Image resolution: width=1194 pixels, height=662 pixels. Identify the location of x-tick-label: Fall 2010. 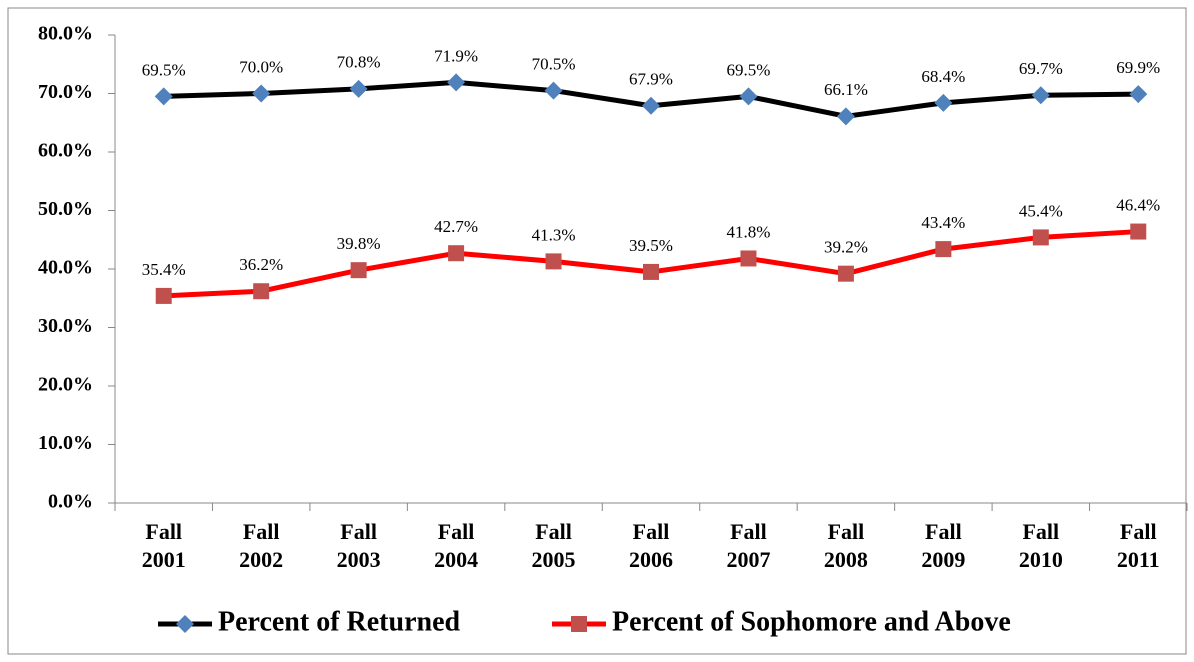
(1040, 545).